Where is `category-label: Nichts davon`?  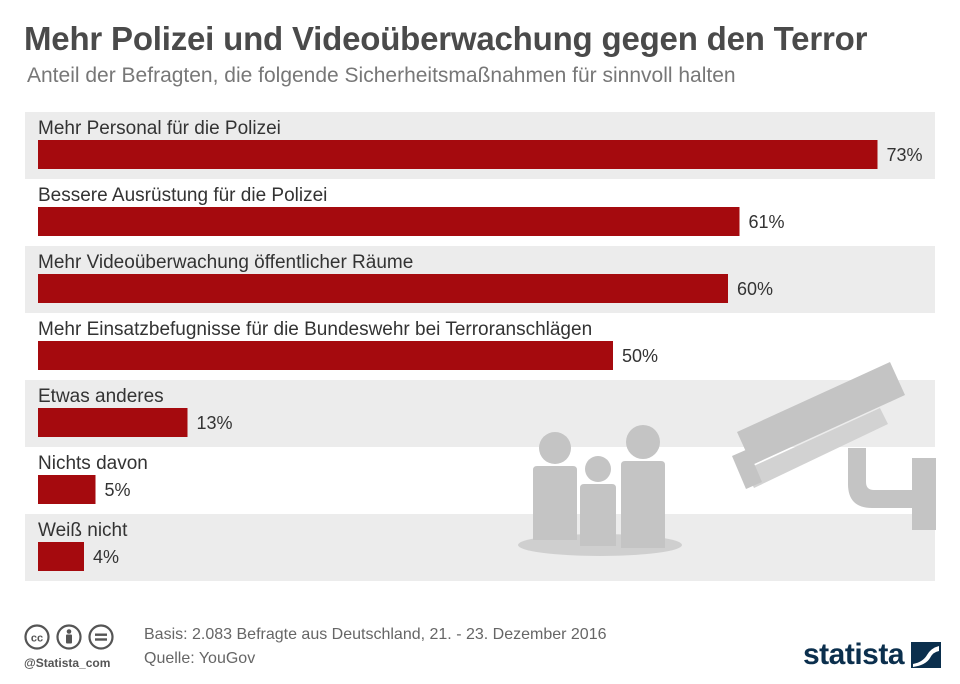
category-label: Nichts davon is located at coordinates (93, 463).